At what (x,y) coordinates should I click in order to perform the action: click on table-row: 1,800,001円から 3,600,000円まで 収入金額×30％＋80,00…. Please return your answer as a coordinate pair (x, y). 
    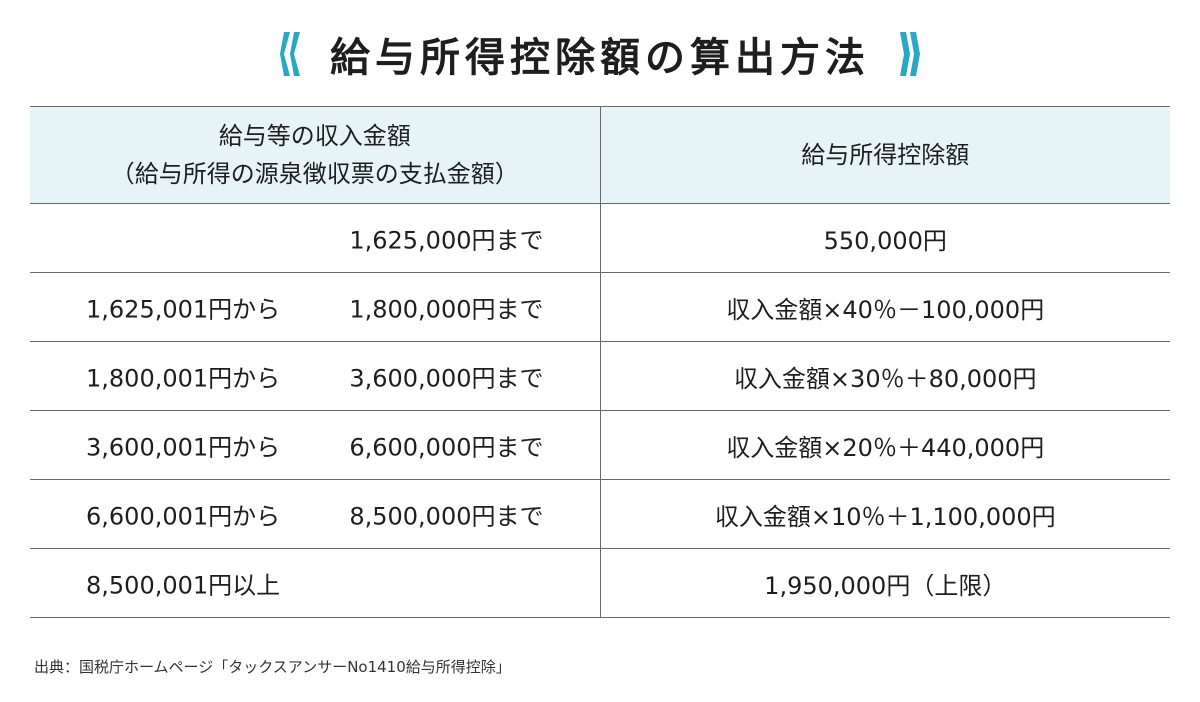
    Looking at the image, I should click on (600, 376).